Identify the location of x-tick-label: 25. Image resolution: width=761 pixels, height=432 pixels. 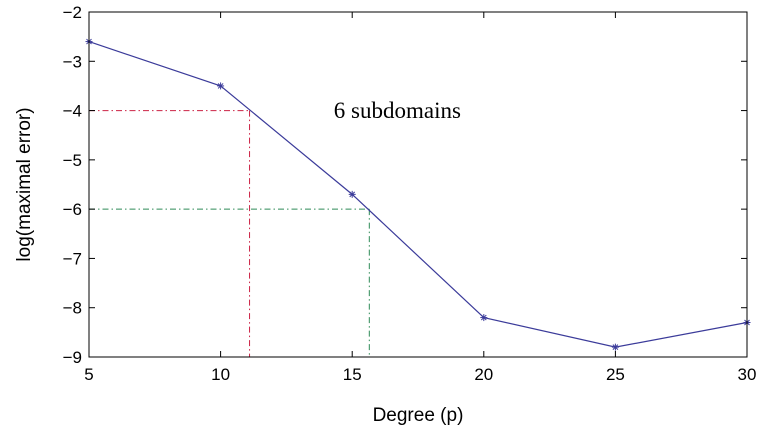
(615, 374).